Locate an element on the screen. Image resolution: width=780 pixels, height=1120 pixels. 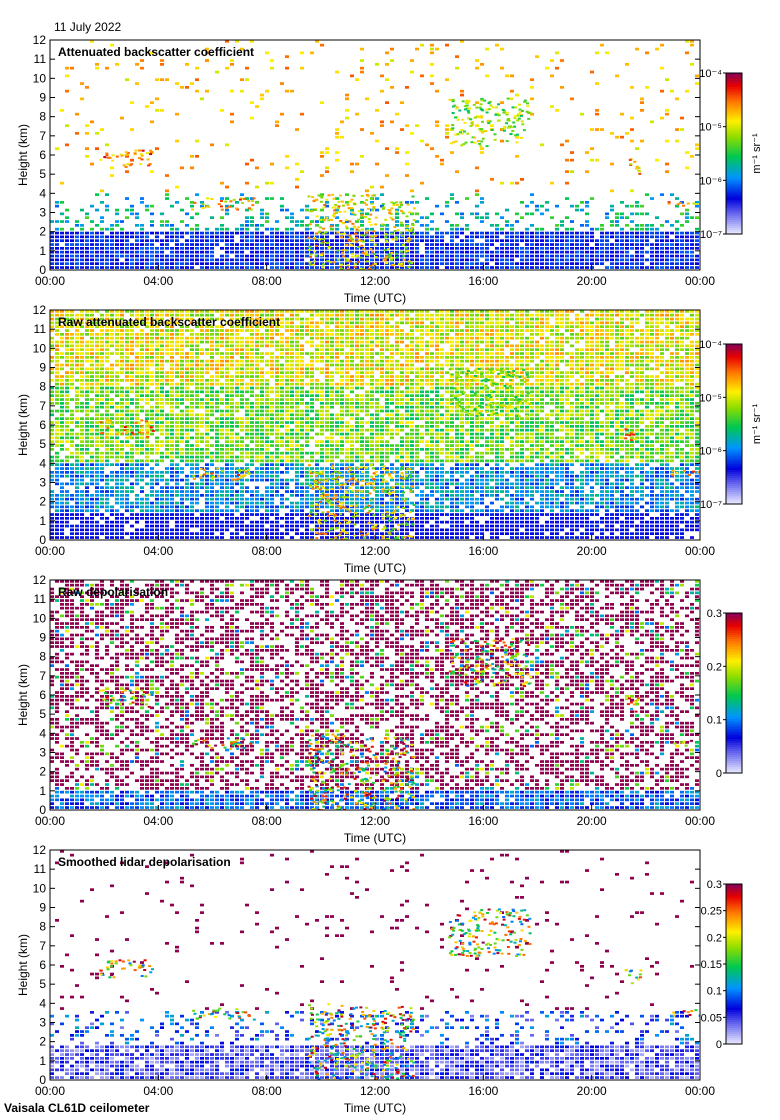
colorbar-tick-label: 0.3 is located at coordinates (714, 614).